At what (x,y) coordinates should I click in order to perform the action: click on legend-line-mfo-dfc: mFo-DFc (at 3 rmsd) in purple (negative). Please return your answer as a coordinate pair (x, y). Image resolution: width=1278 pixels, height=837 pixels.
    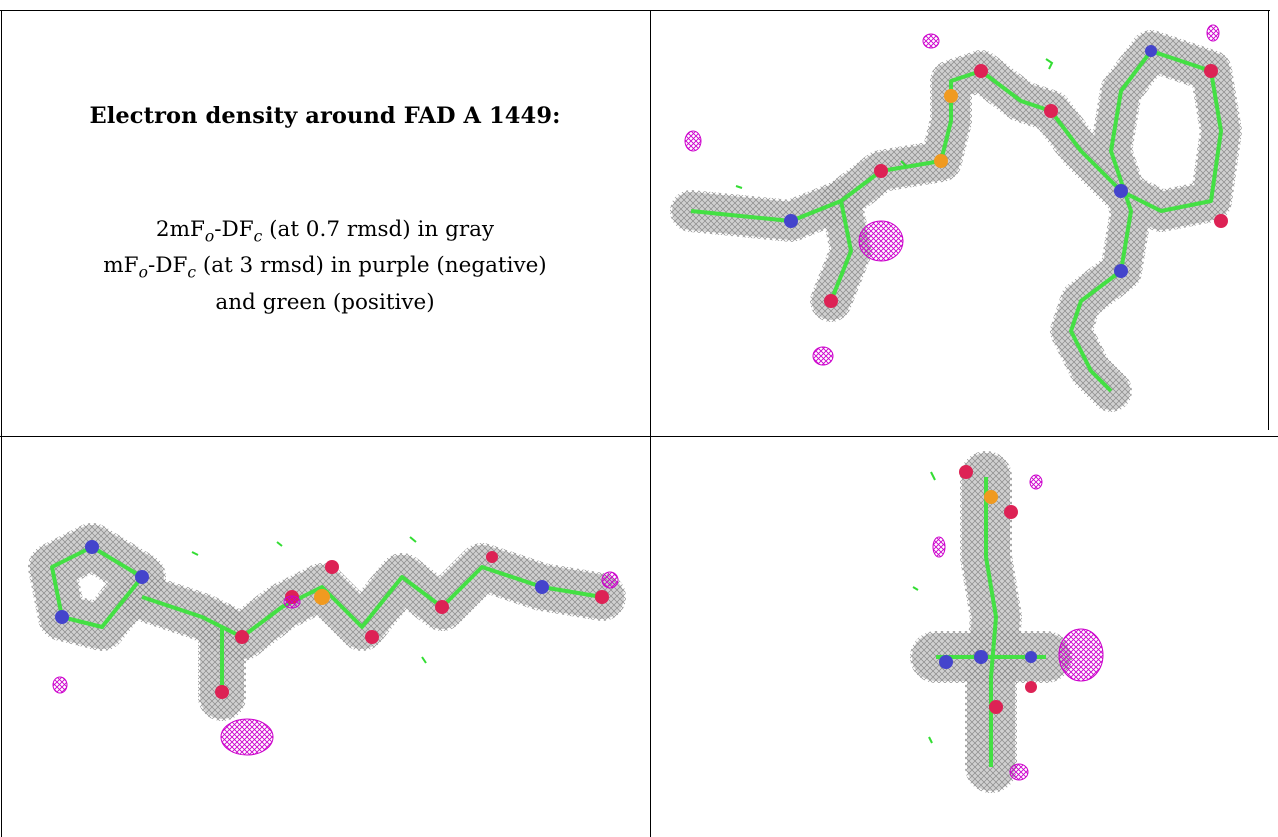
    Looking at the image, I should click on (325, 267).